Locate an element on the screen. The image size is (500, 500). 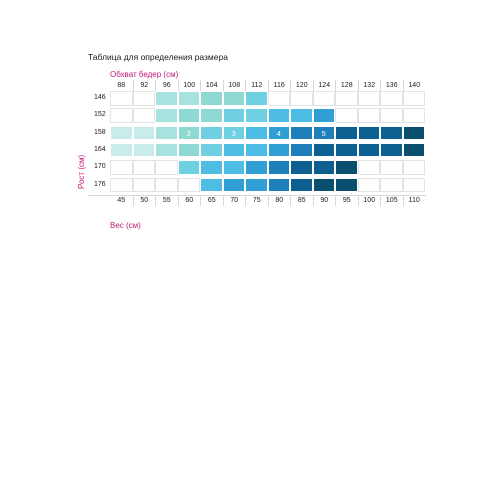
height-axis-label: Рост (см) is located at coordinates (81, 171).